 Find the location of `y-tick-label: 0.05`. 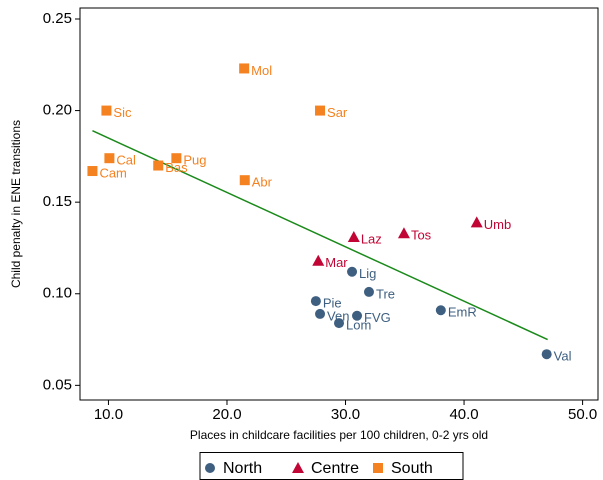

y-tick-label: 0.05 is located at coordinates (57, 384).